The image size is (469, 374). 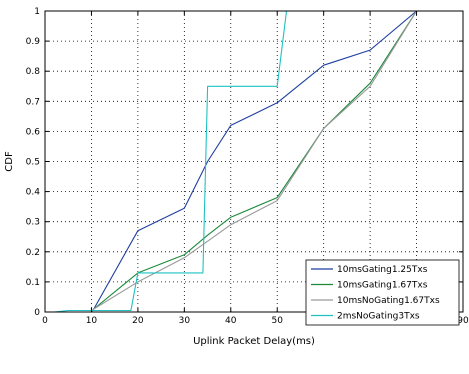 What do you see at coordinates (33, 42) in the screenshot?
I see `y-tick-label: 0.9` at bounding box center [33, 42].